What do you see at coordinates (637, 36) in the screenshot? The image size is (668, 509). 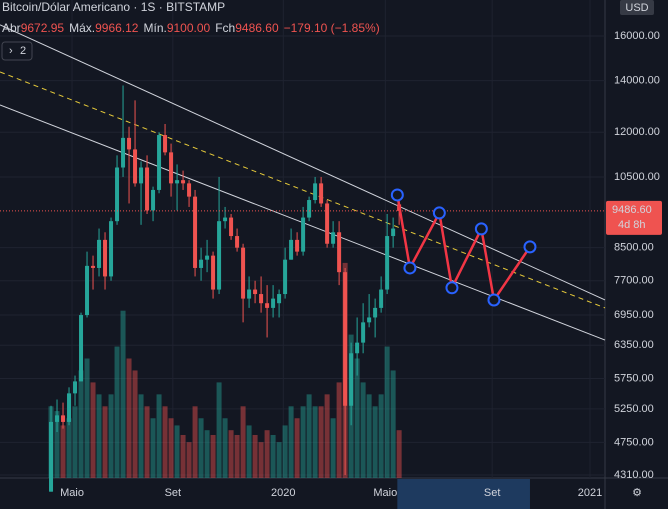 I see `y-tick-label: 16000.00` at bounding box center [637, 36].